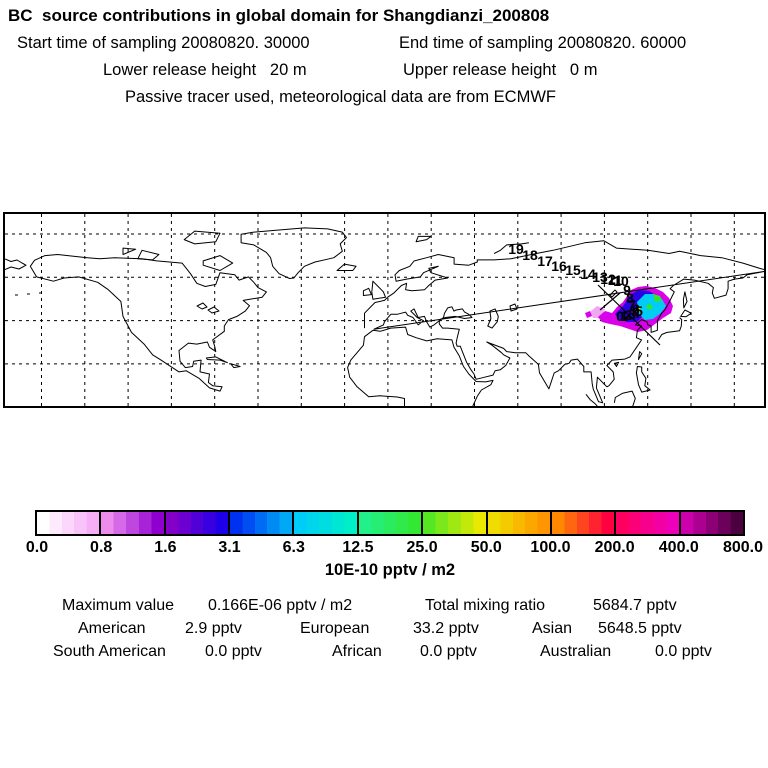  What do you see at coordinates (620, 316) in the screenshot?
I see `trajectory-hour-label: 0` at bounding box center [620, 316].